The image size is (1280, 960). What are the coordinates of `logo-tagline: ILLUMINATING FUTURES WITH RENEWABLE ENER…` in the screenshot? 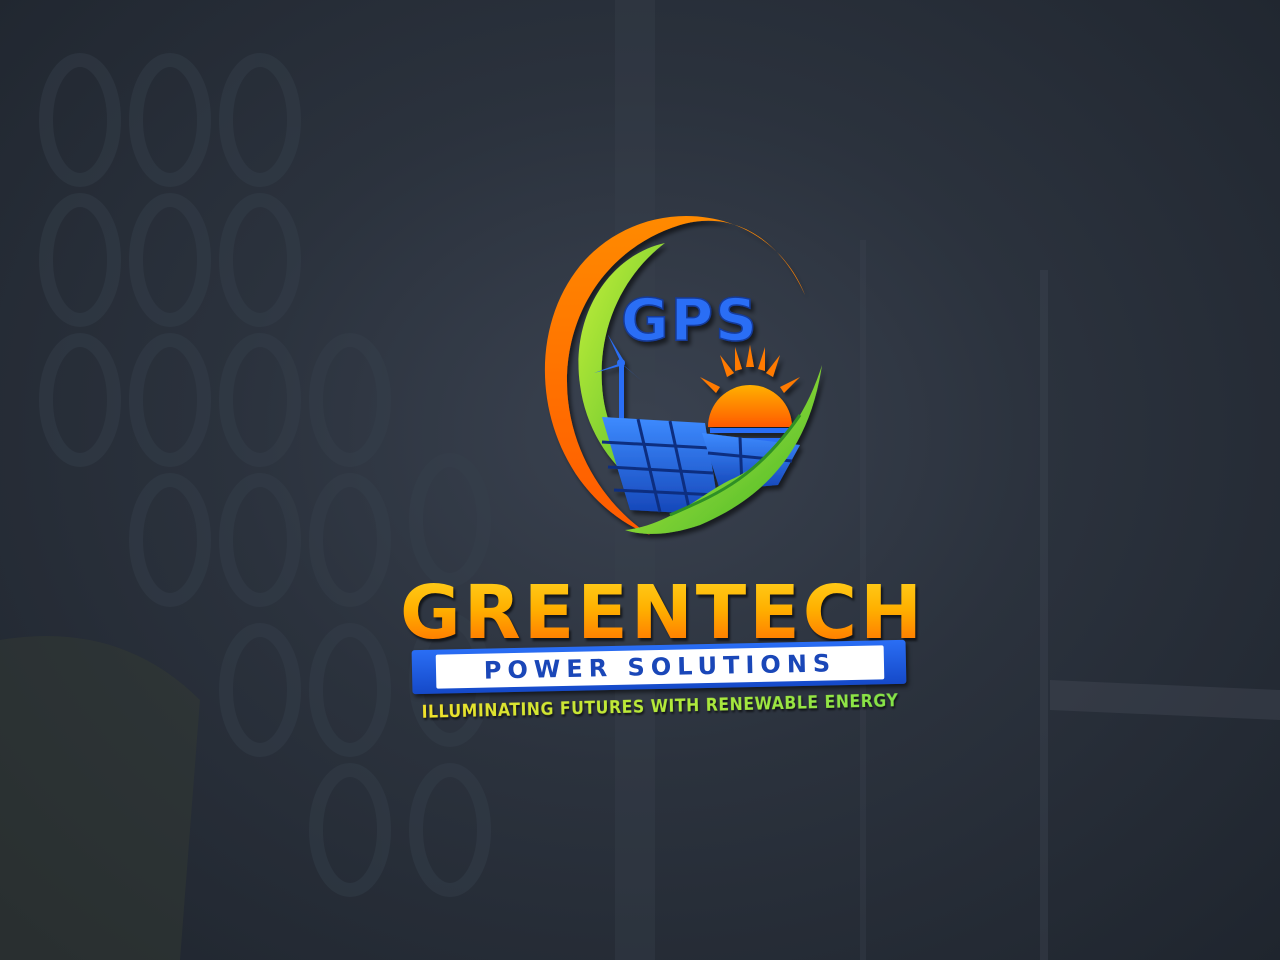 It's located at (660, 707).